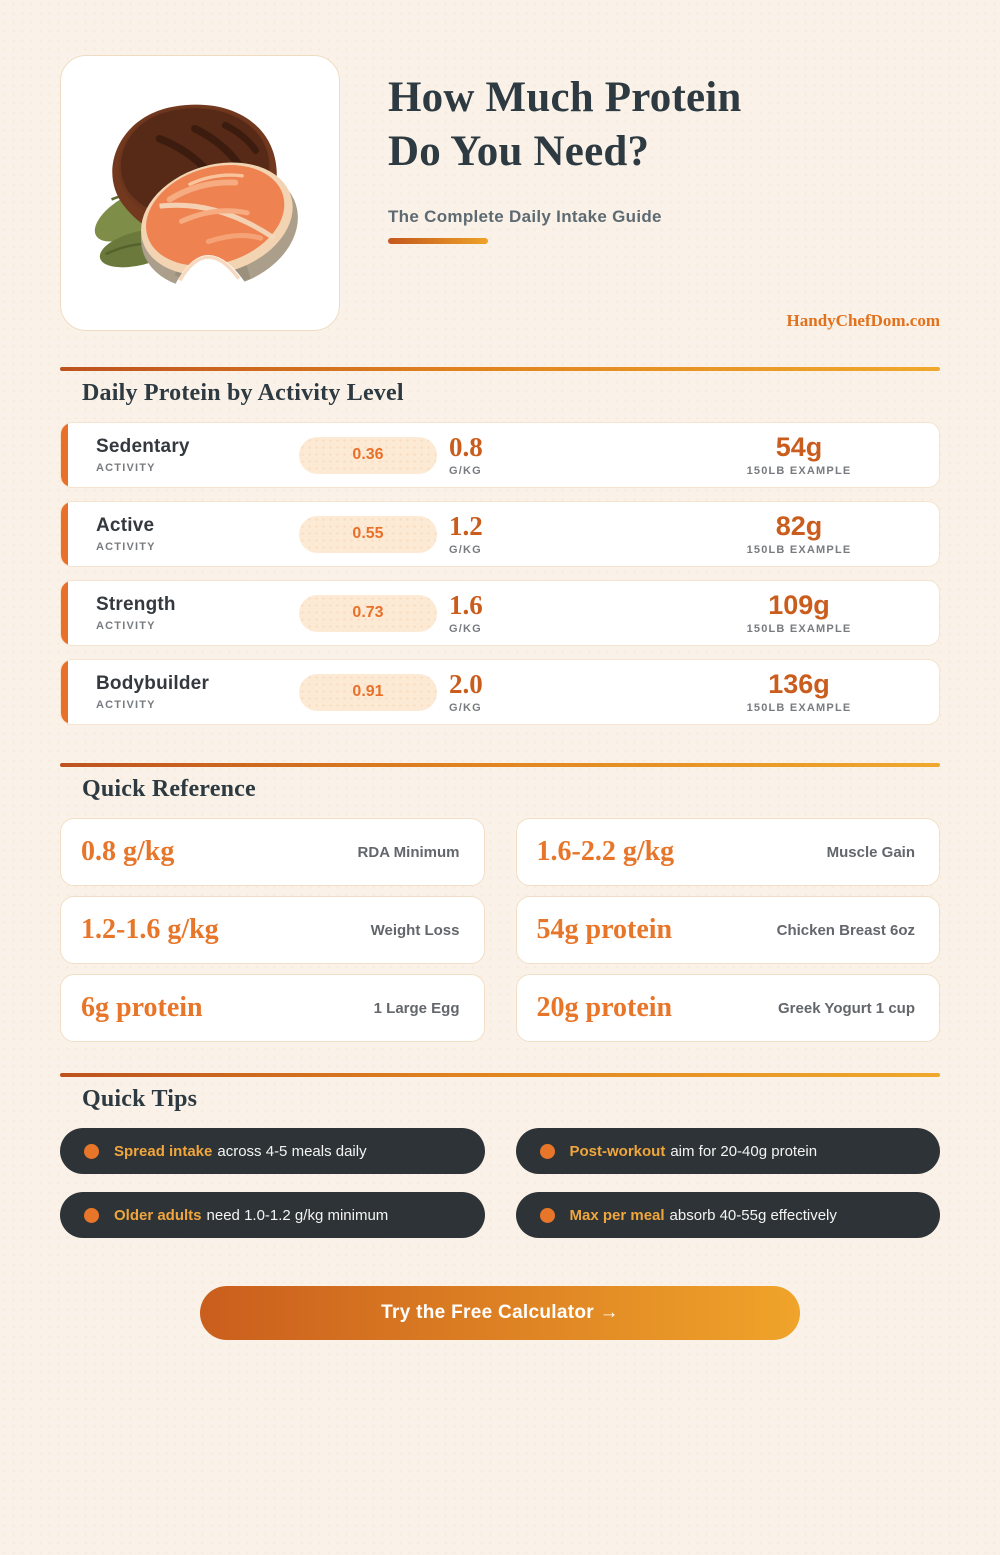 This screenshot has height=1555, width=1000. I want to click on page-title-line1: How Much Protein, so click(565, 97).